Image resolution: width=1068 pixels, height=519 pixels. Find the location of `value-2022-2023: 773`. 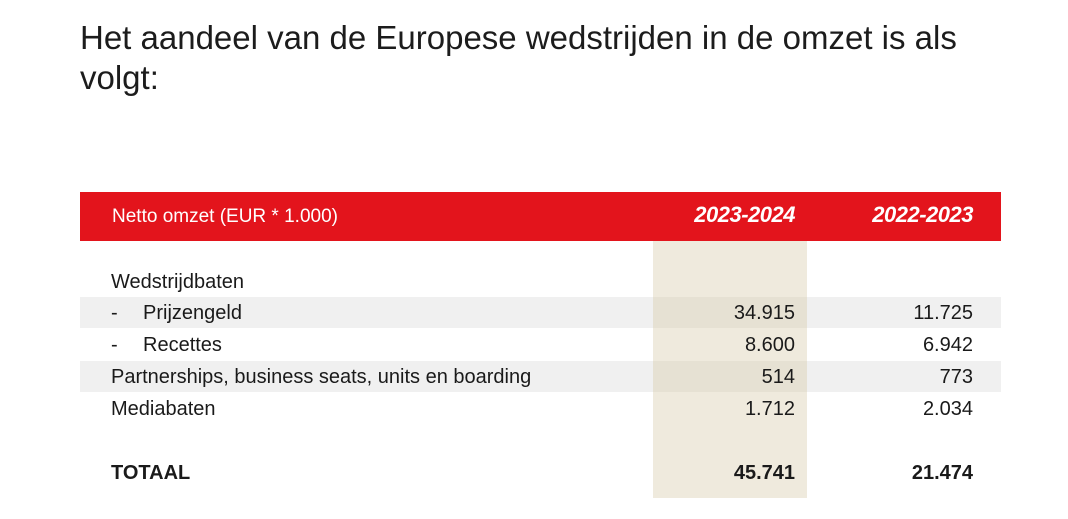

value-2022-2023: 773 is located at coordinates (956, 377).